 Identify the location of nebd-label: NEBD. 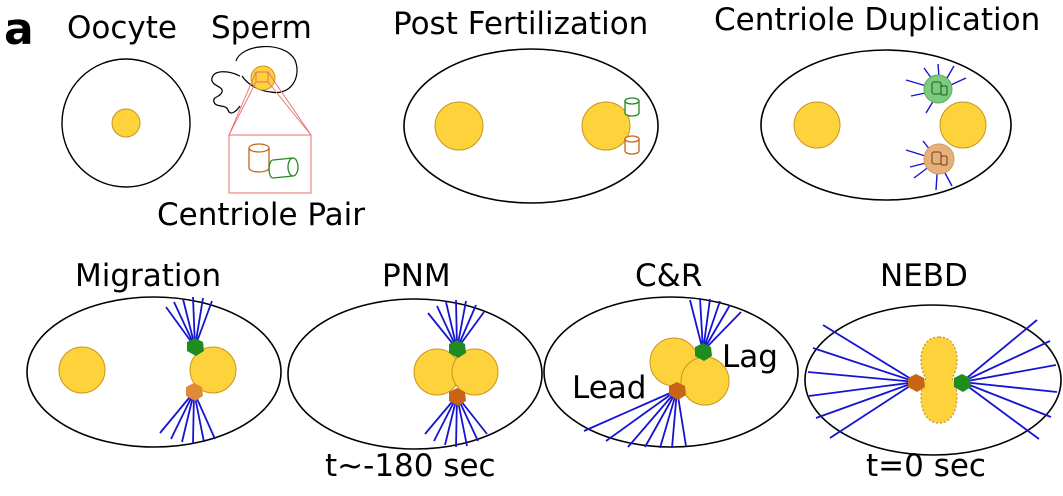
(924, 276).